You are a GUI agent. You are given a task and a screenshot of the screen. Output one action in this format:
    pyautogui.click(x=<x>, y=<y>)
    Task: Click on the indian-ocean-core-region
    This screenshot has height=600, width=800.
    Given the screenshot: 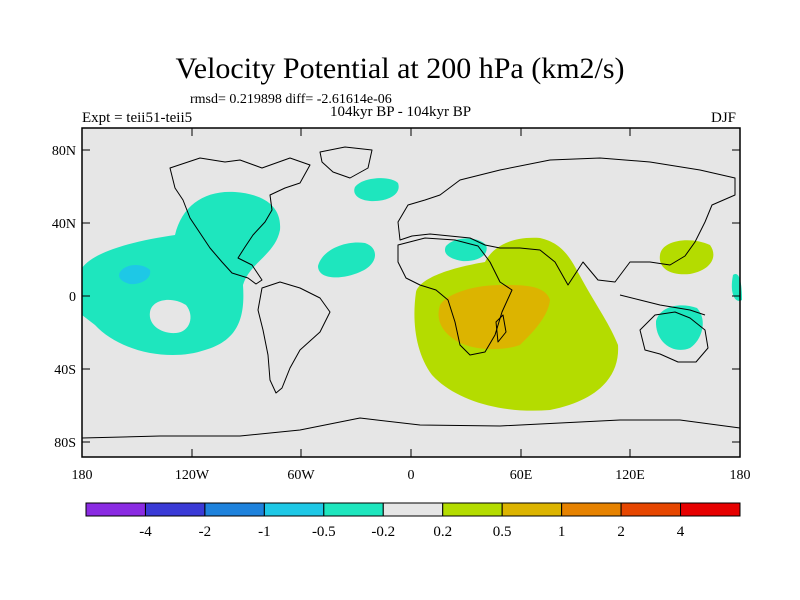 What is the action you would take?
    pyautogui.click(x=494, y=317)
    